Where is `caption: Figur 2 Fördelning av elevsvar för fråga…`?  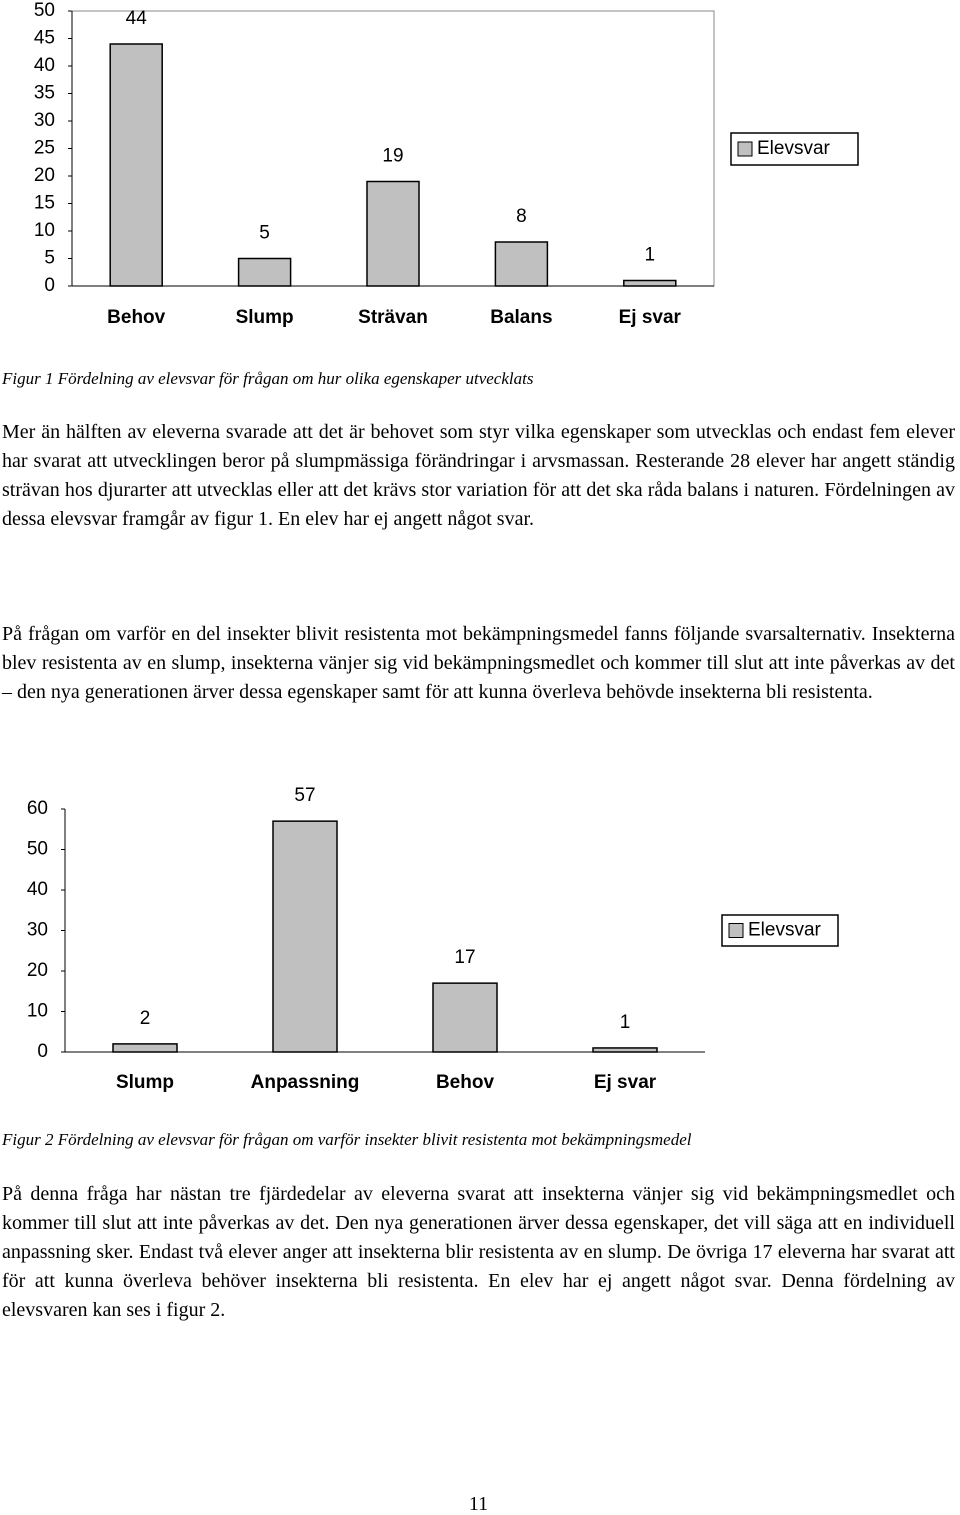 caption: Figur 2 Fördelning av elevsvar för fråga… is located at coordinates (347, 1139).